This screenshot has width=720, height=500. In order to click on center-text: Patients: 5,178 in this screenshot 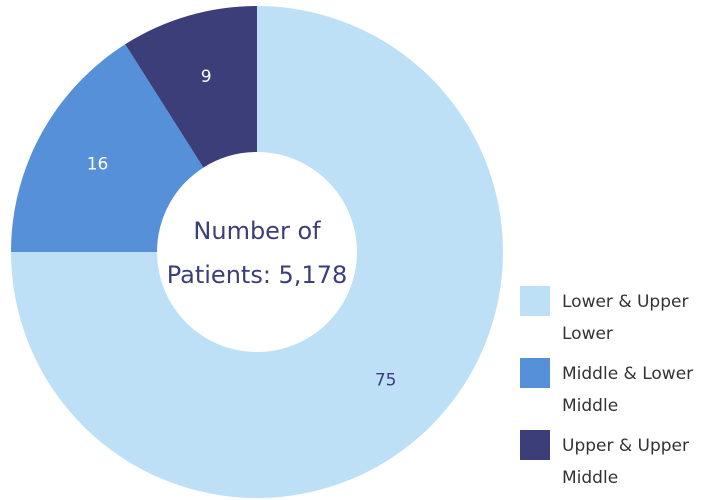, I will do `click(257, 275)`.